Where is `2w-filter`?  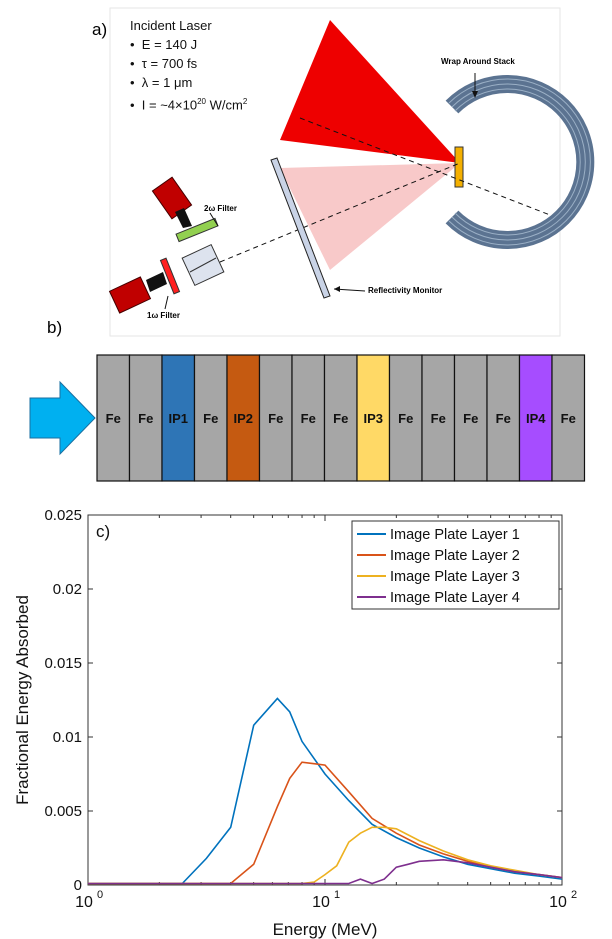
2w-filter is located at coordinates (197, 230).